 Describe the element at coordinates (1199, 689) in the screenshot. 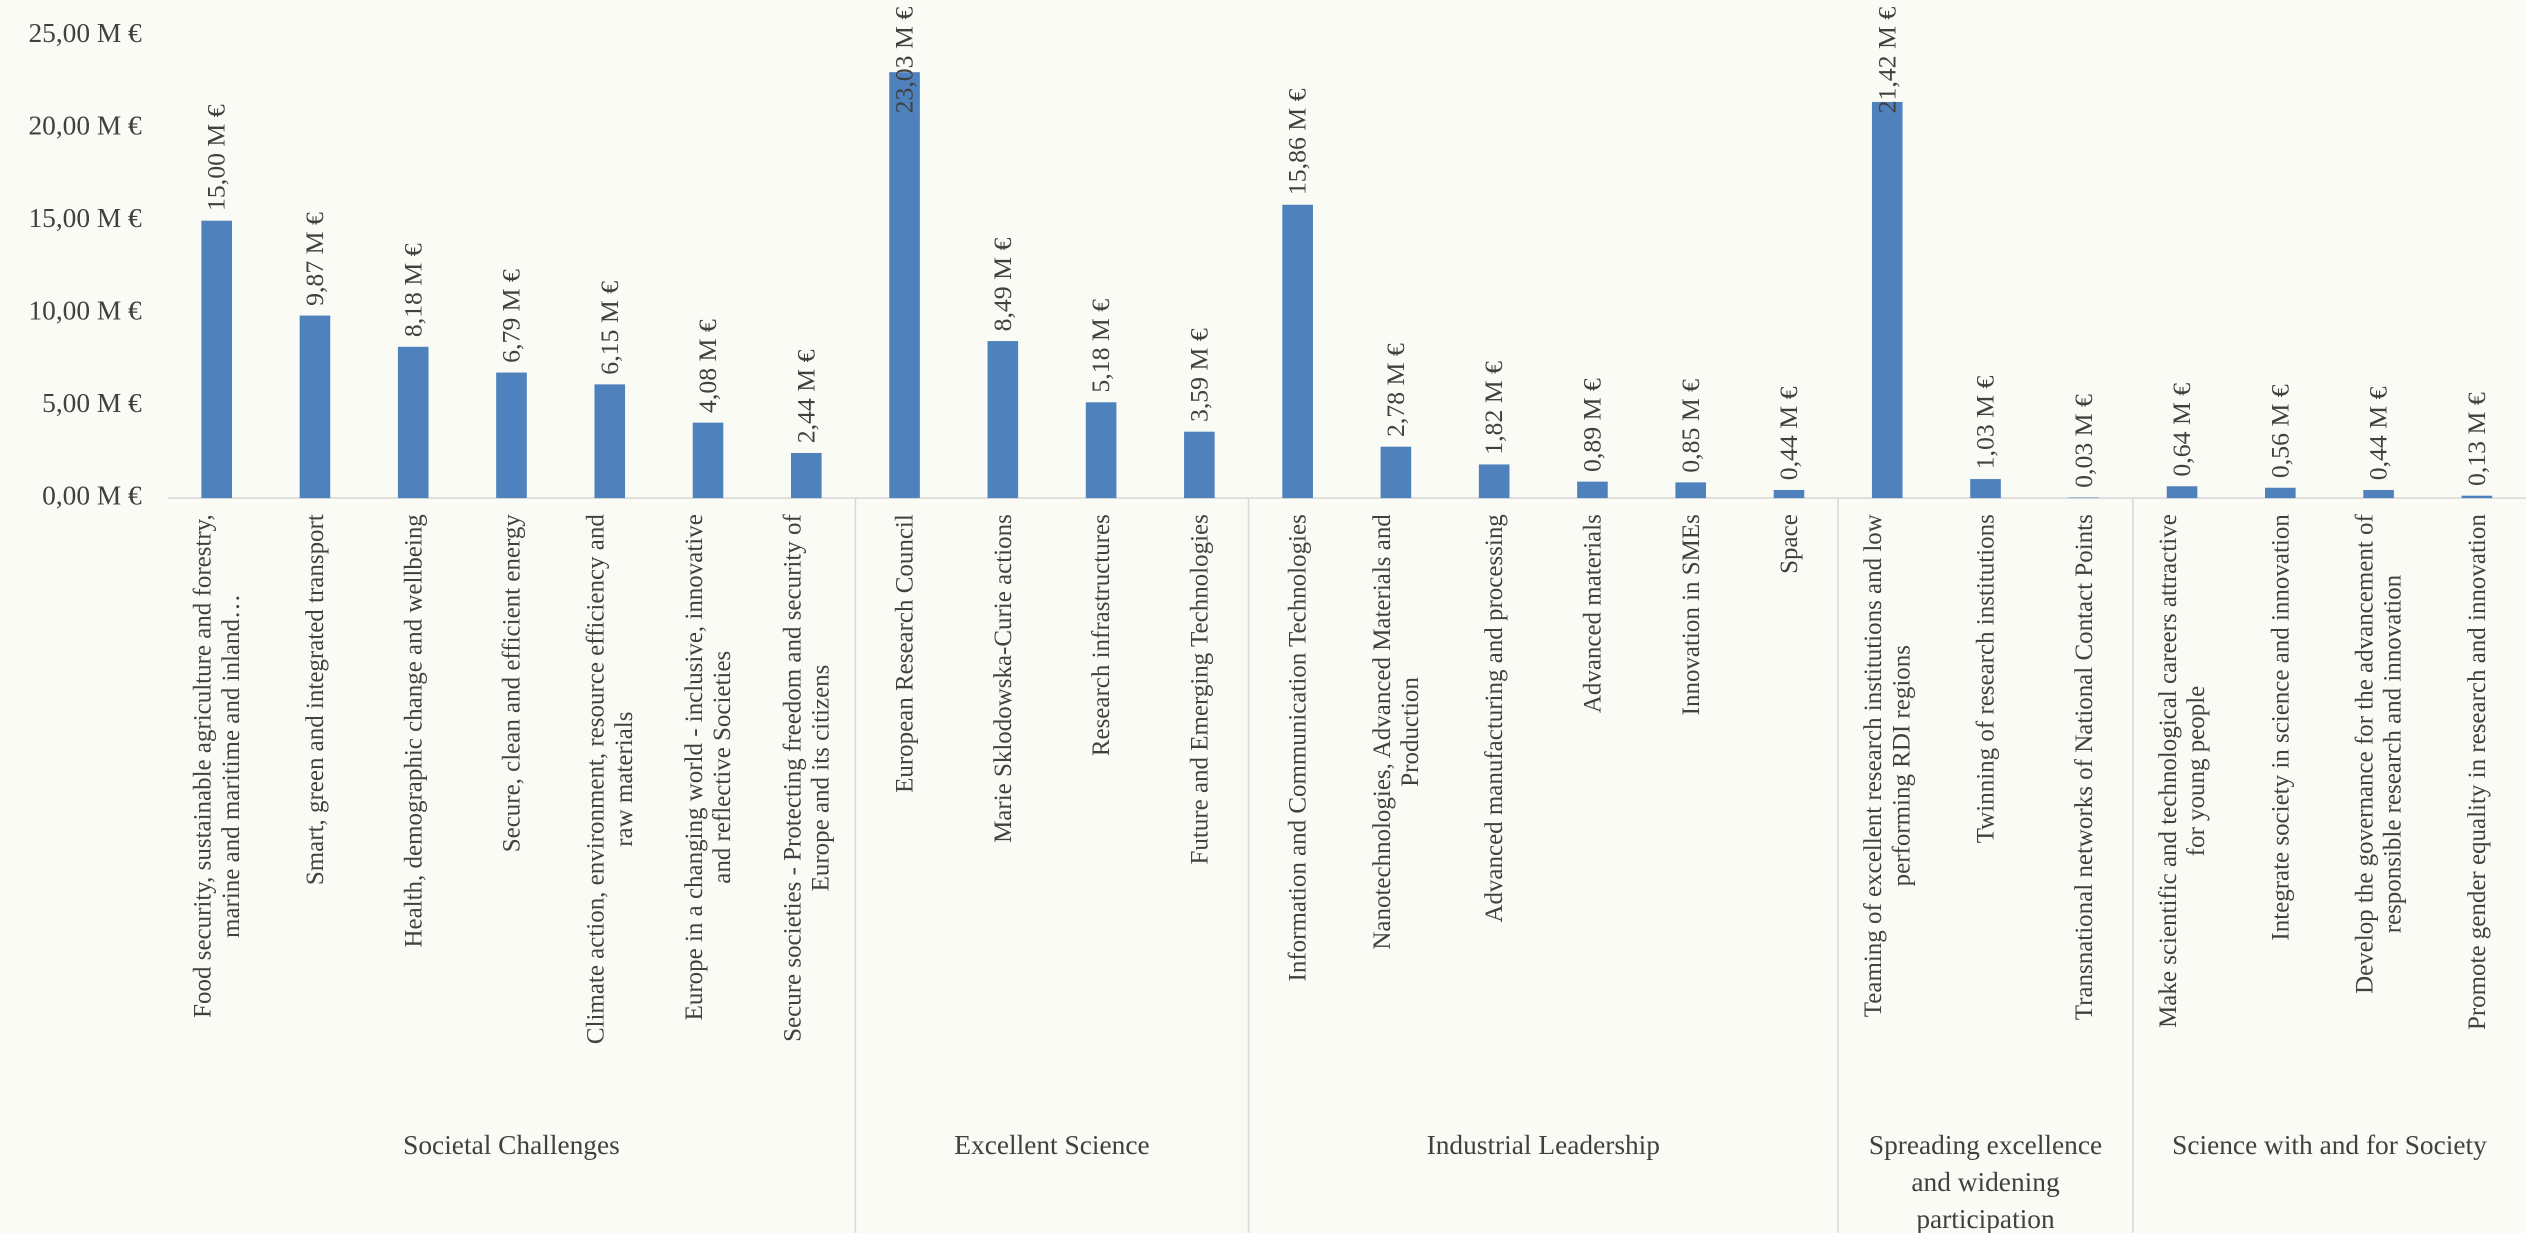

I see `x-tick-label: Future and Emerging Technologies` at that location.